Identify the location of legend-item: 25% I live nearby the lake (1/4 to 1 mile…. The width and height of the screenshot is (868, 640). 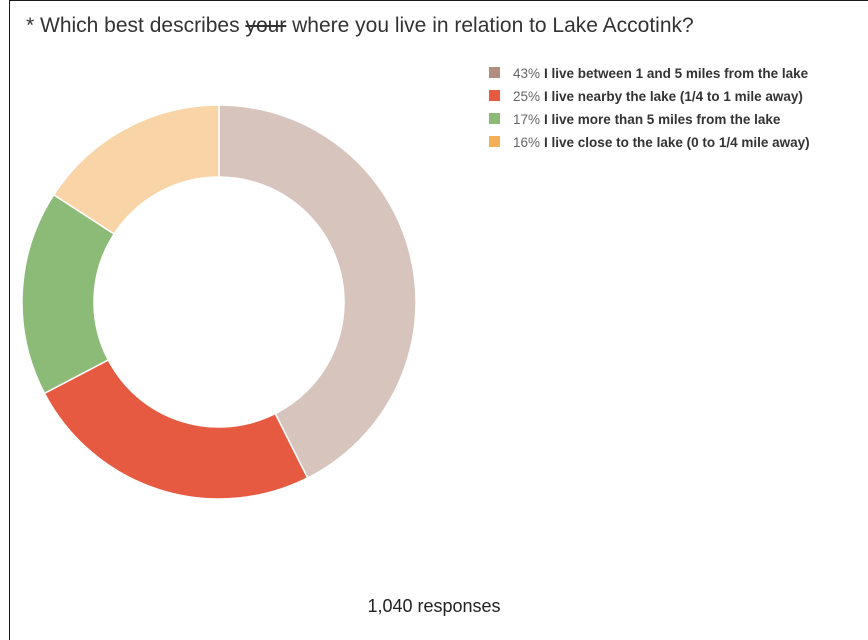
(677, 96).